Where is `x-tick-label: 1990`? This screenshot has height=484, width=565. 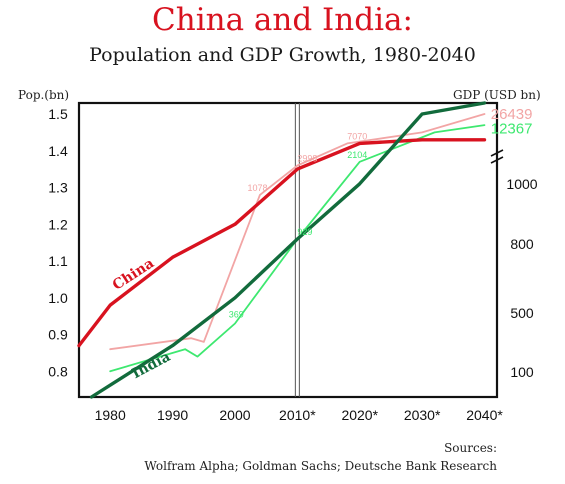
x-tick-label: 1990 is located at coordinates (172, 415).